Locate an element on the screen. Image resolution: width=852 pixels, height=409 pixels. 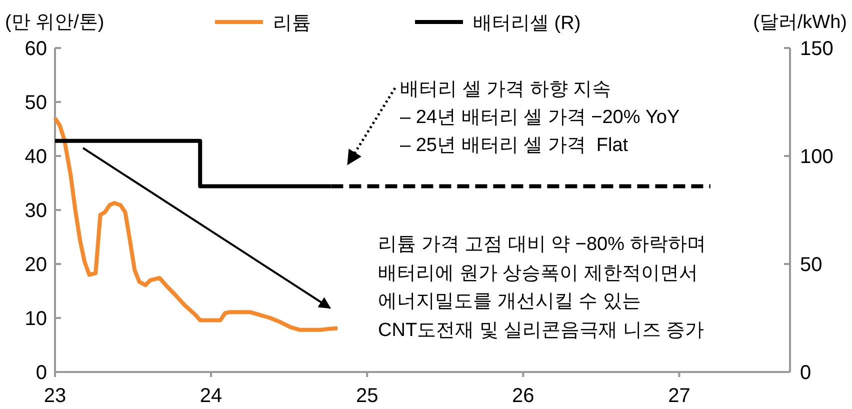
legend-label: 배터리셀 (R) is located at coordinates (527, 23).